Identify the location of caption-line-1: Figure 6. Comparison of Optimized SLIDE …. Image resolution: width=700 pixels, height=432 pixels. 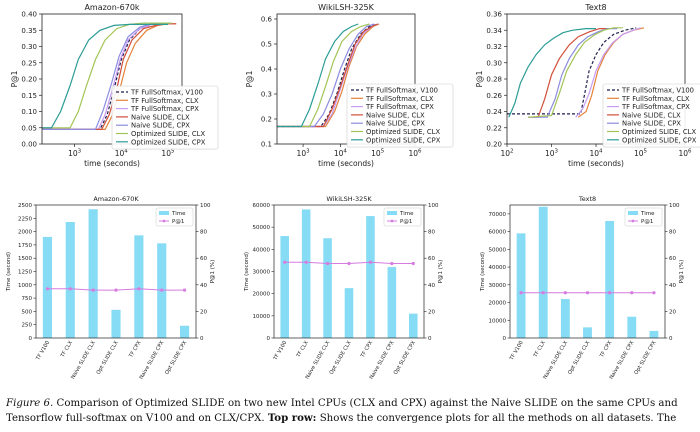
(351, 403).